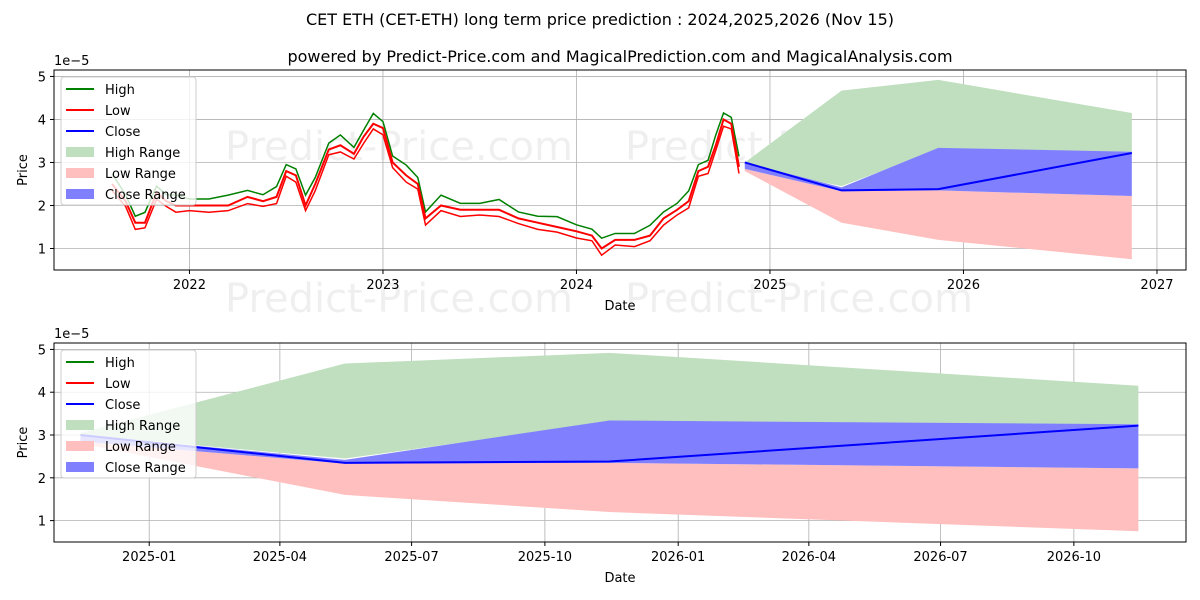 The height and width of the screenshot is (600, 1200). Describe the element at coordinates (678, 557) in the screenshot. I see `x-tick-label: 2026-01` at that location.